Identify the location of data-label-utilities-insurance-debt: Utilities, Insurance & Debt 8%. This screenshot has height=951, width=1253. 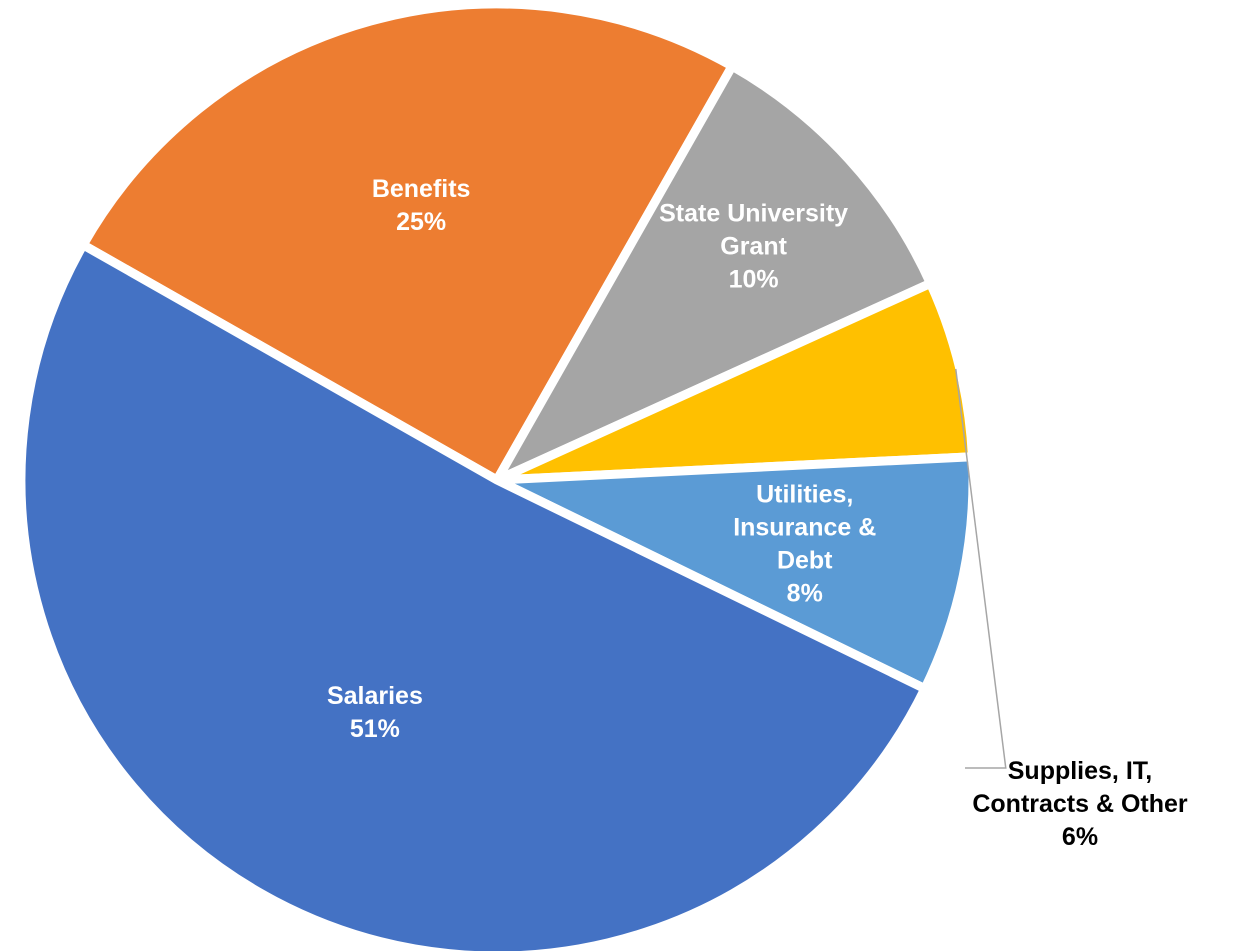
(804, 544).